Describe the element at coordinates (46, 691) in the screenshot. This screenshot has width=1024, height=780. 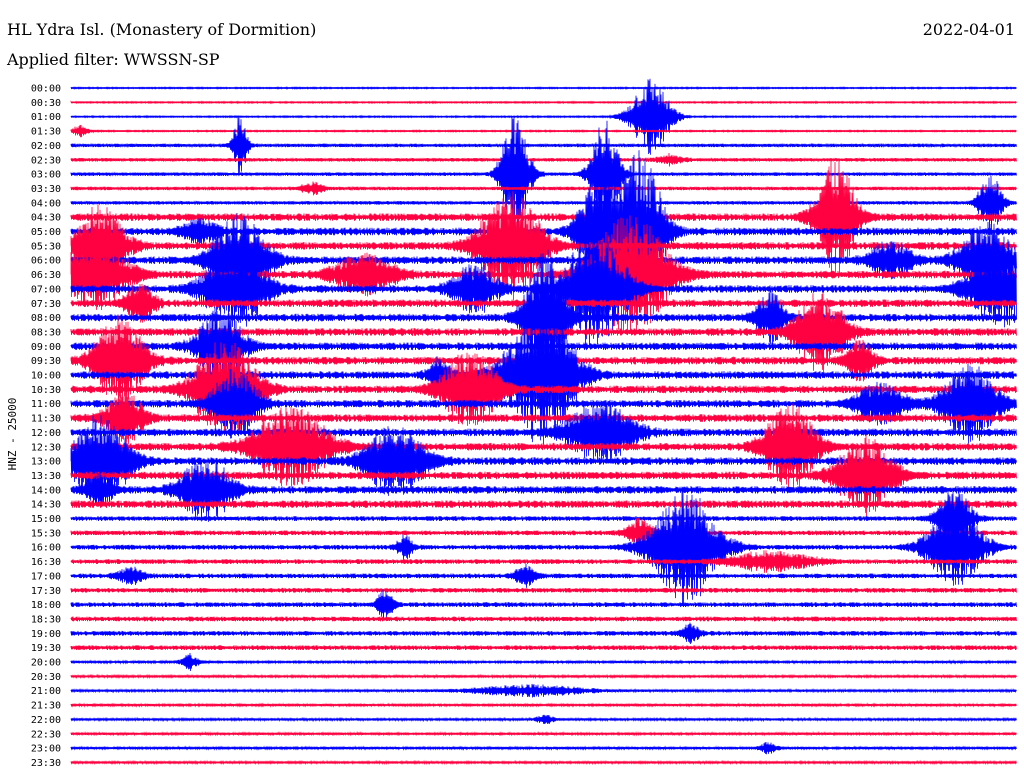
I see `time-tick-label: 21:00` at that location.